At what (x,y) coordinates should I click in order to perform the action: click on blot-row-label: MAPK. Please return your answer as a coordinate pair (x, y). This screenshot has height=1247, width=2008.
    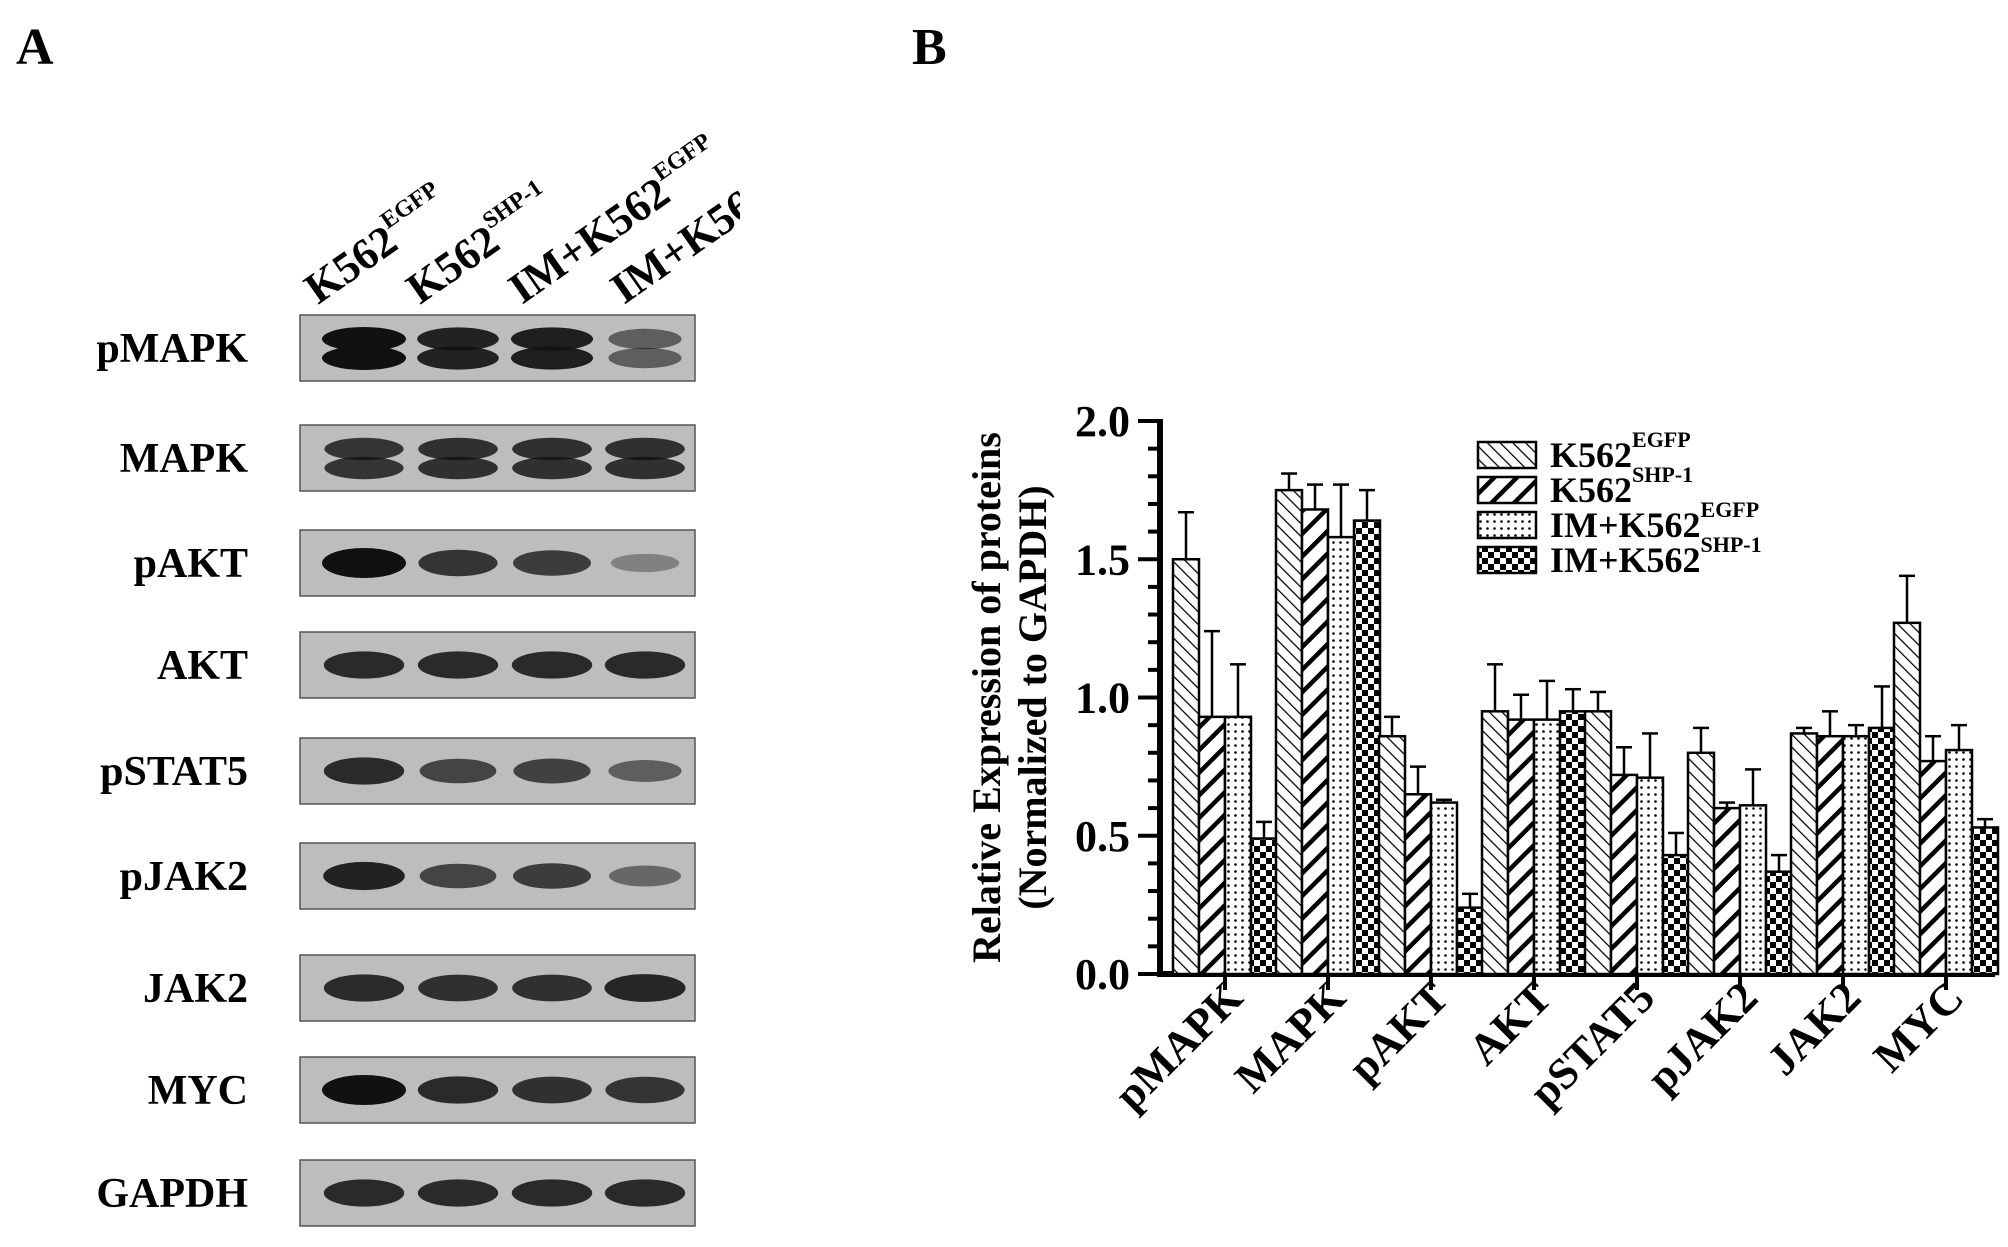
    Looking at the image, I should click on (184, 459).